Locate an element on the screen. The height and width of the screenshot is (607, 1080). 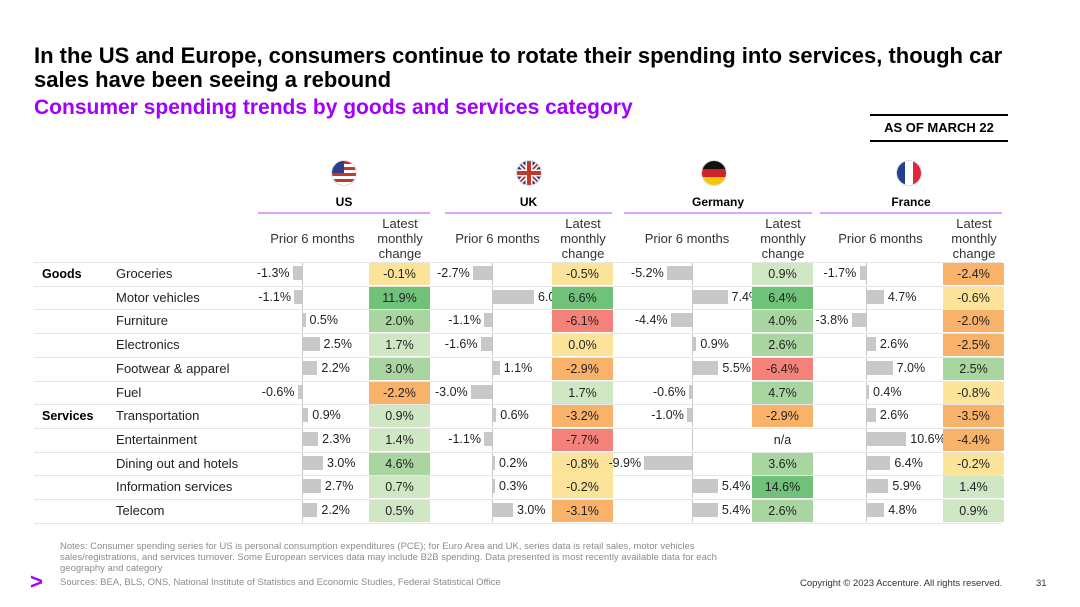
country-name: US is located at coordinates (344, 202).